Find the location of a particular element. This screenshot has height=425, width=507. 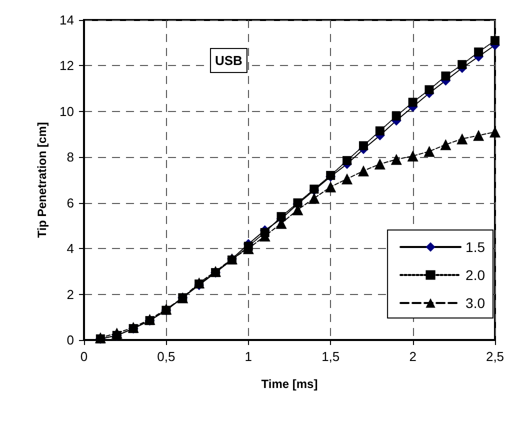

y-tick-label: 12 is located at coordinates (67, 66).